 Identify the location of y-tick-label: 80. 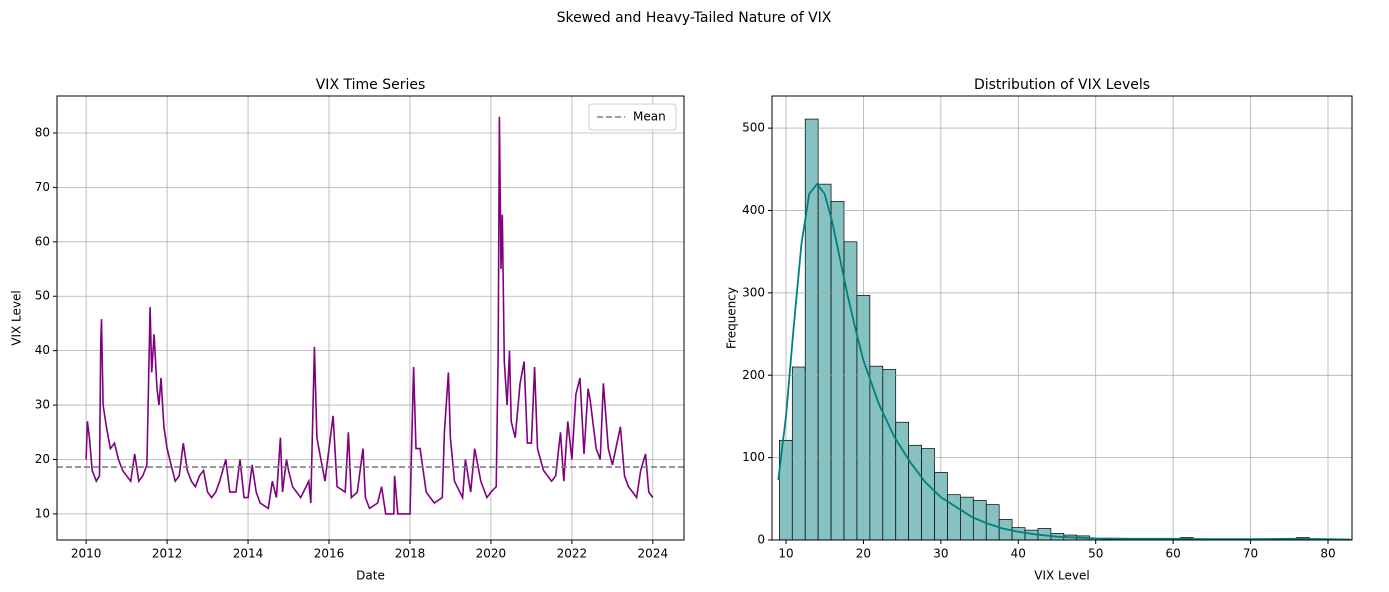
(42, 133).